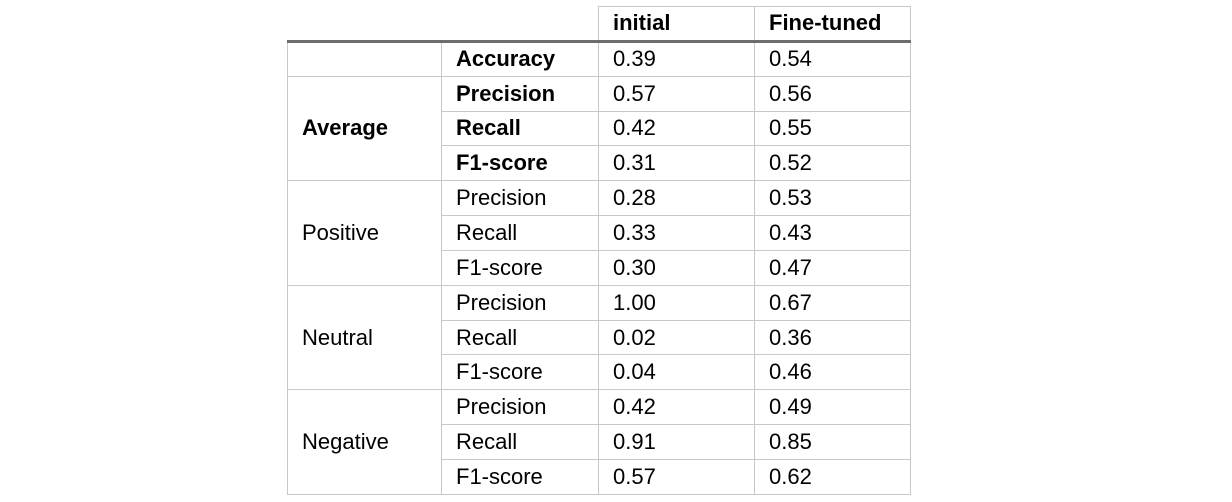  I want to click on table-row-accuracy: Accuracy 0.39 0.54, so click(599, 58).